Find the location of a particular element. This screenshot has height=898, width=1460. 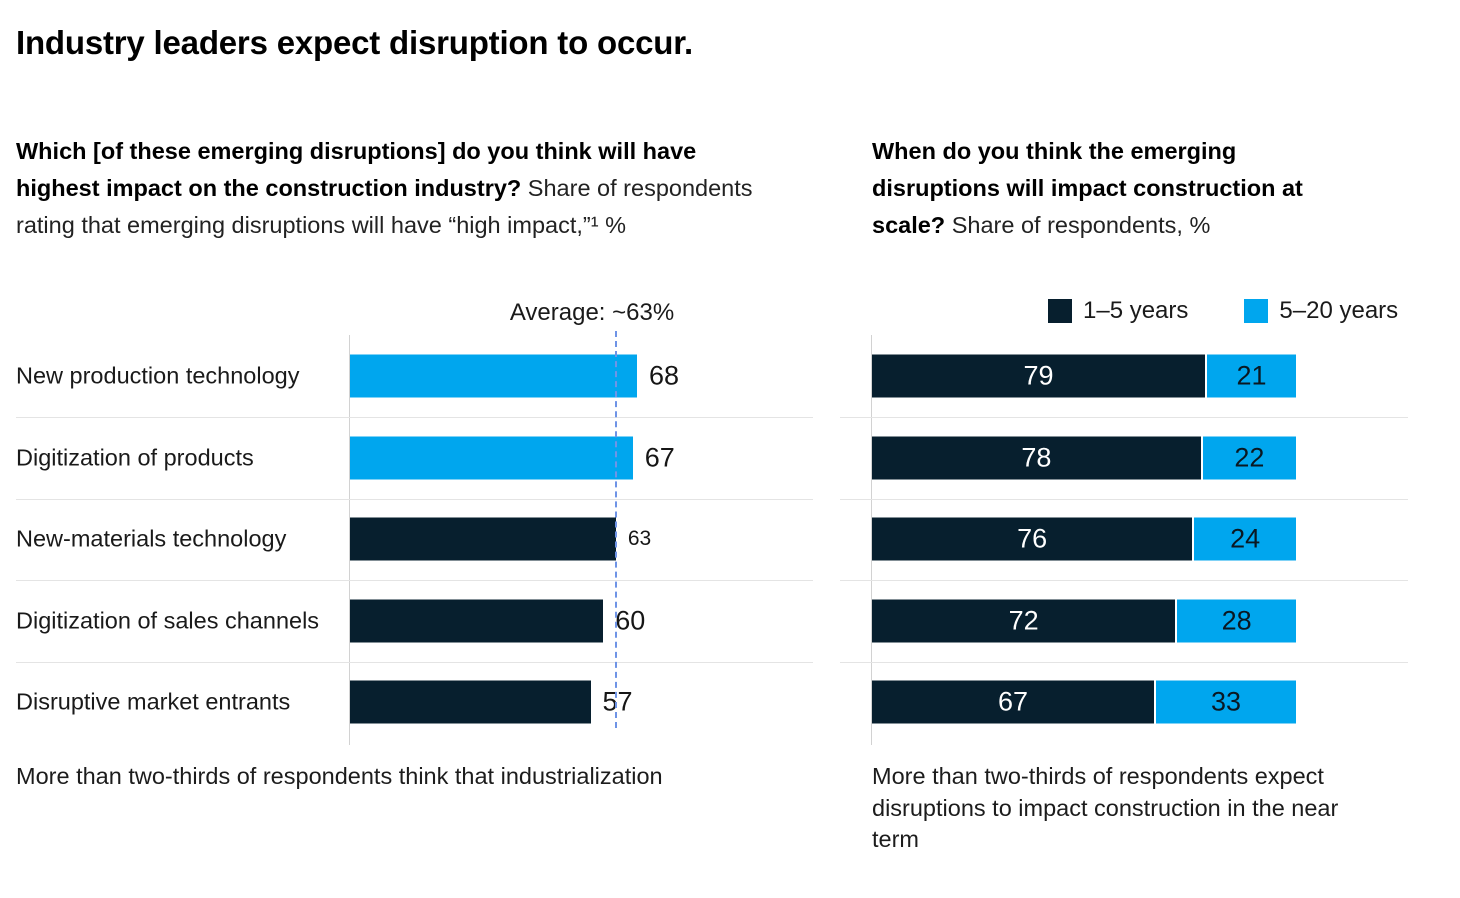

segment-value: 76 is located at coordinates (1032, 538).